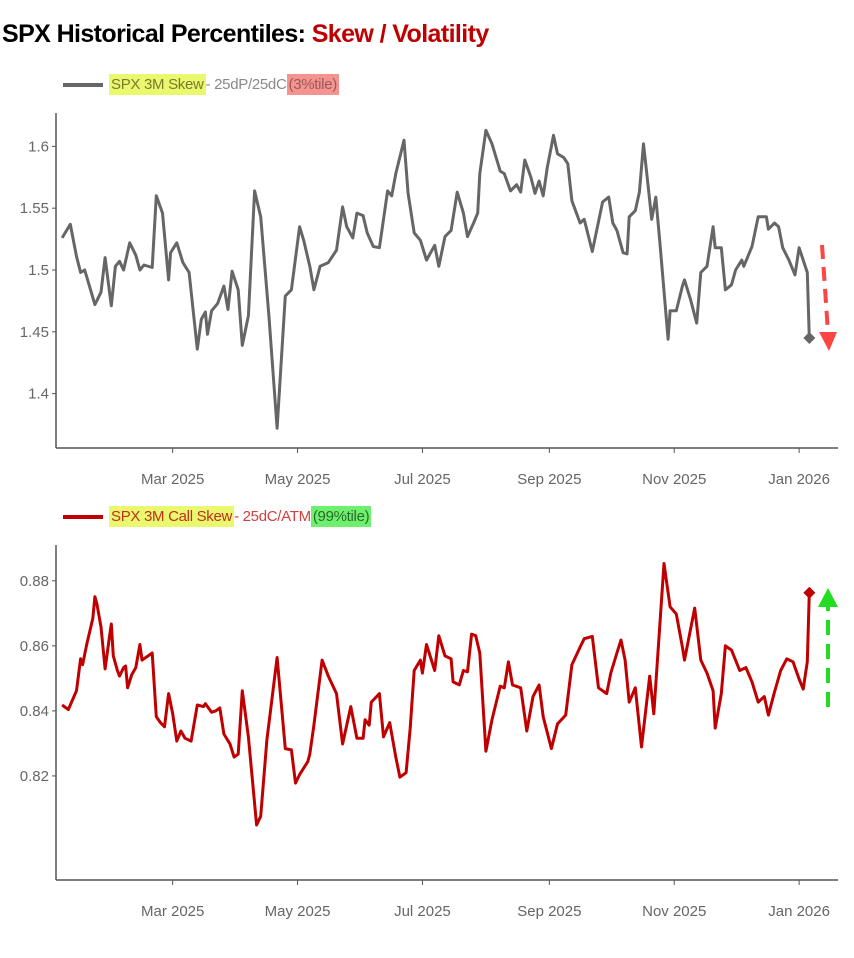  Describe the element at coordinates (34, 776) in the screenshot. I see `y-tick-label: 0.82` at that location.